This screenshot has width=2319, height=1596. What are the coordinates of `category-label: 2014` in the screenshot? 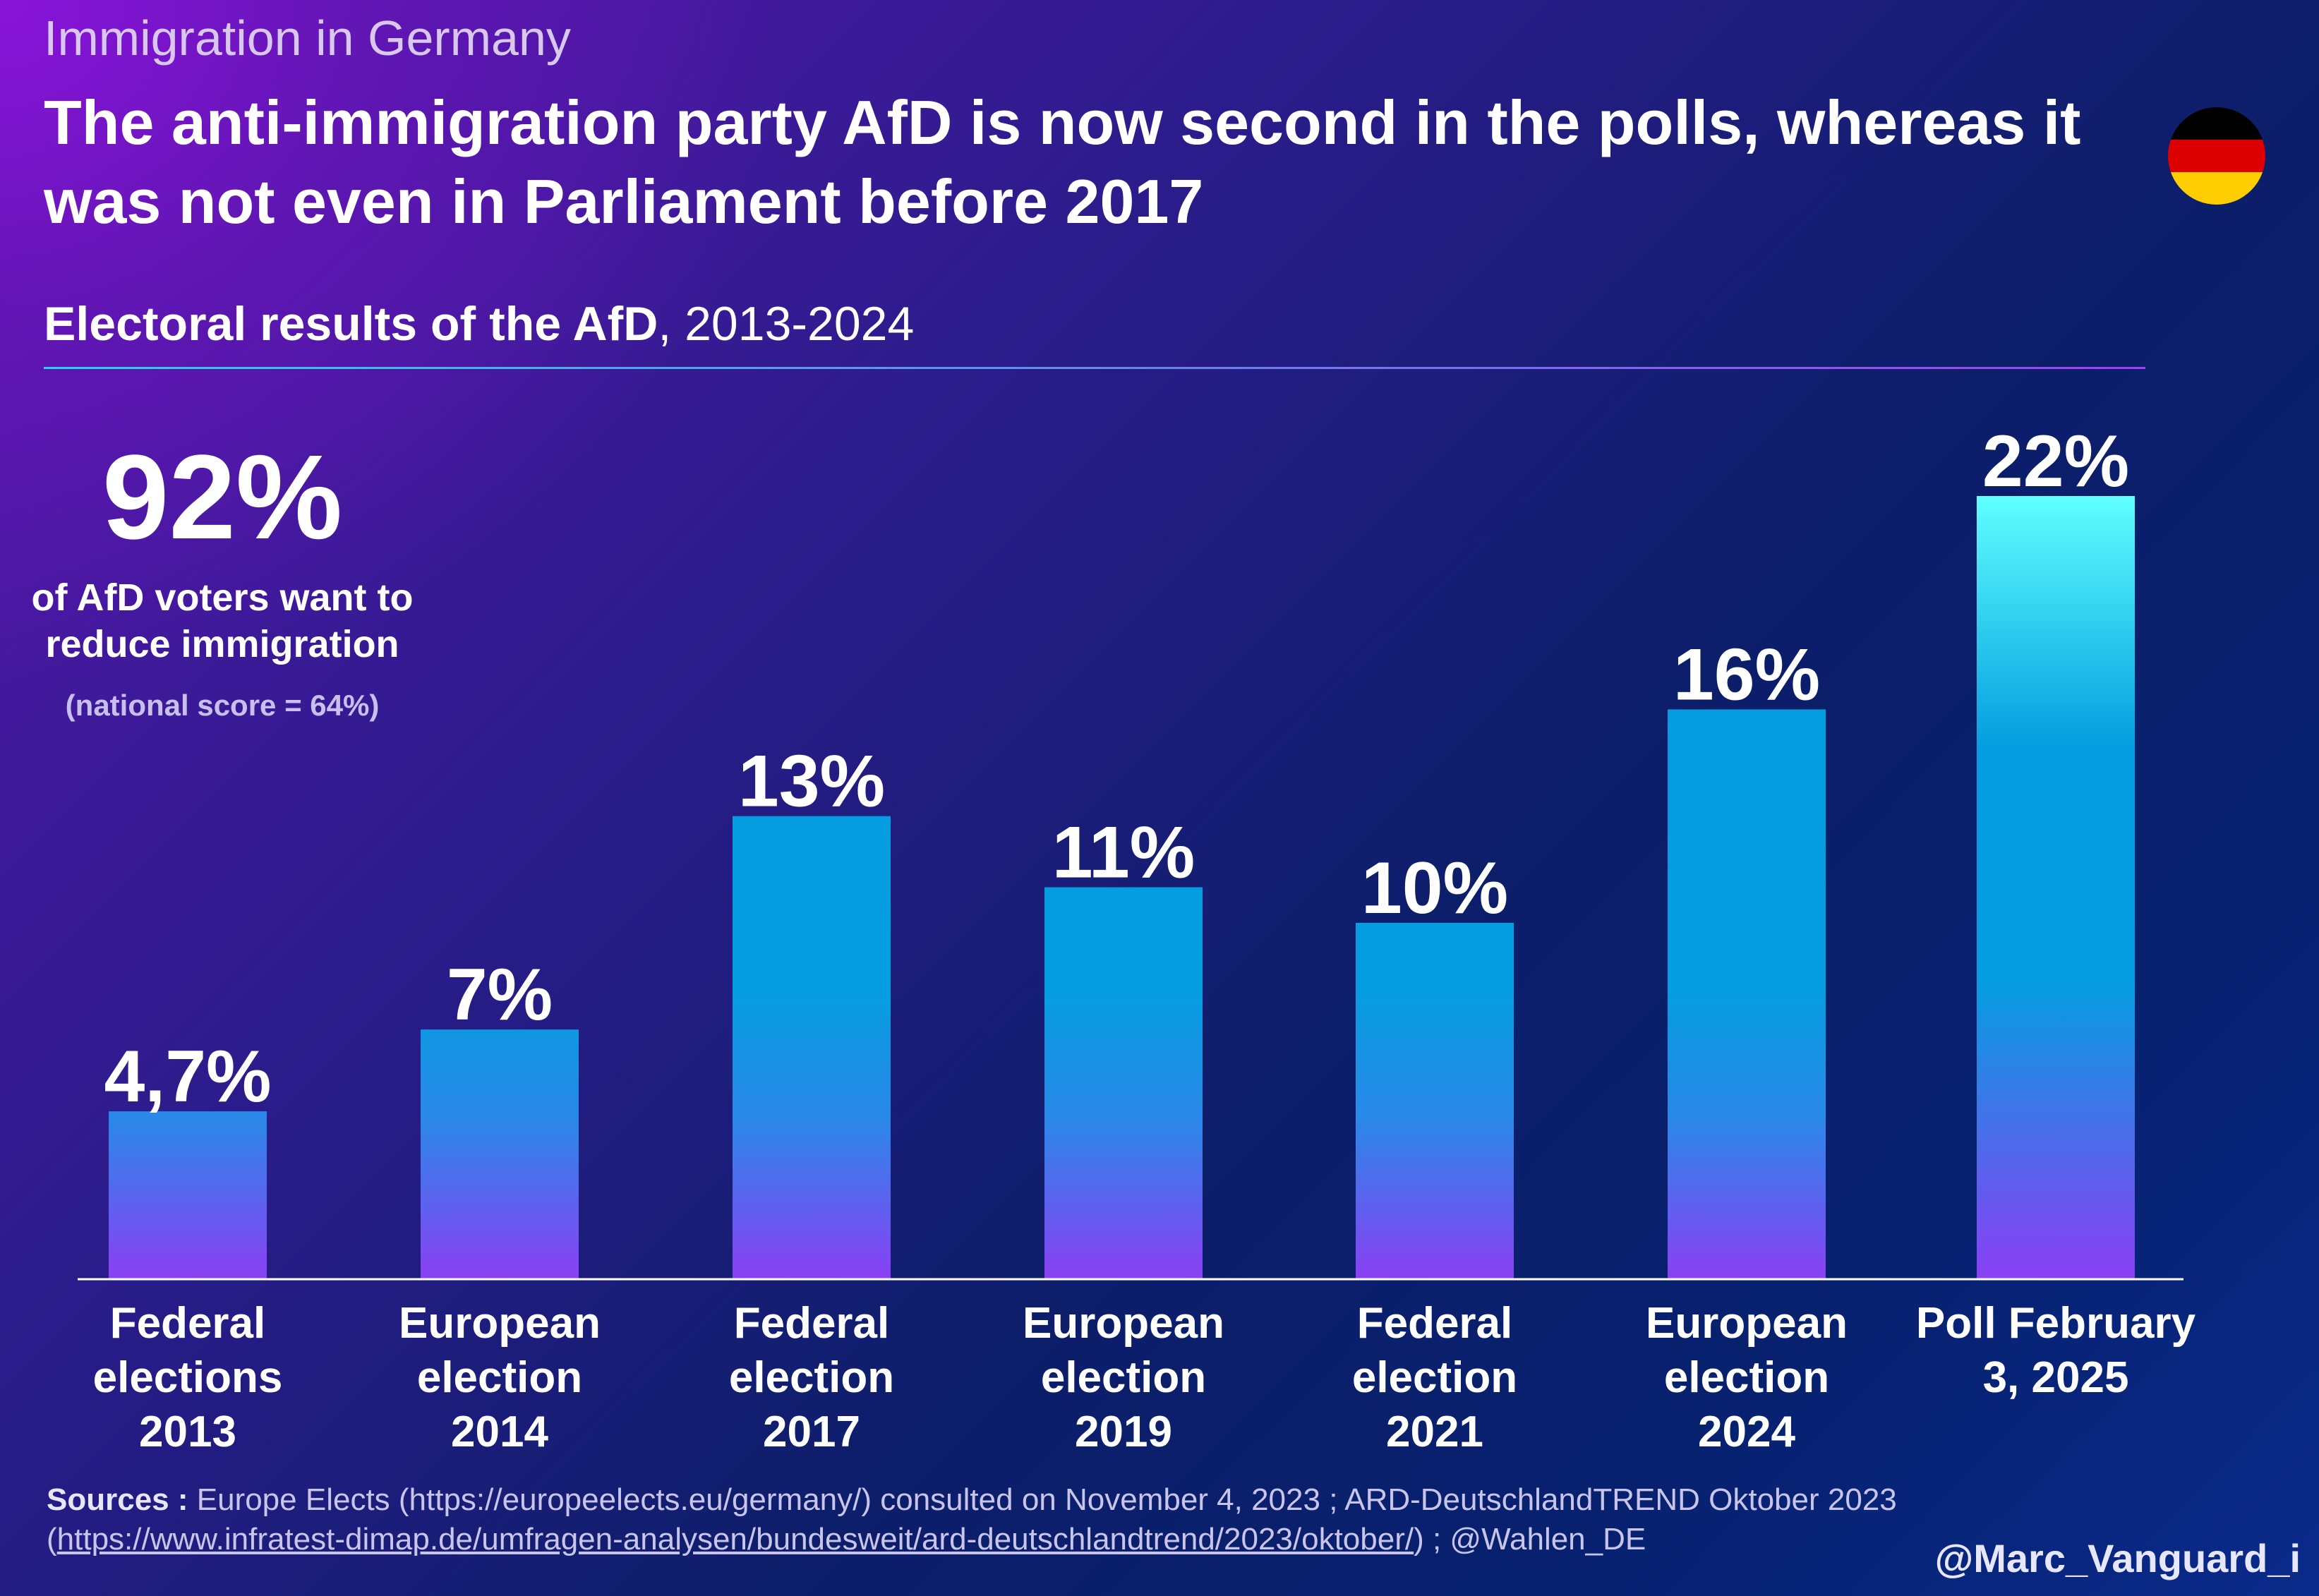 It's located at (500, 1432).